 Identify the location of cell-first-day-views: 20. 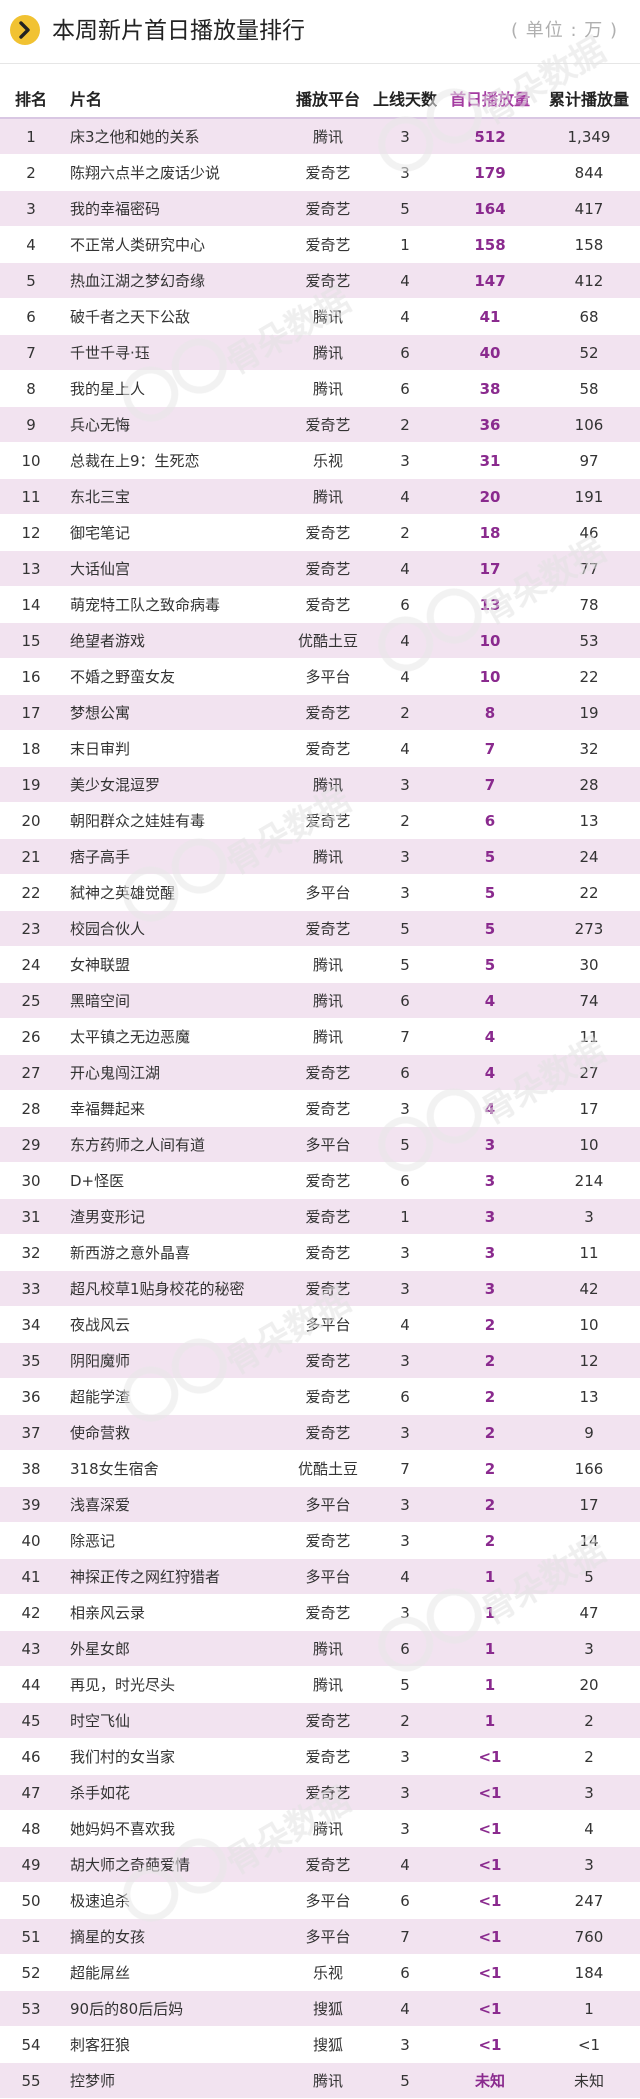
(490, 496).